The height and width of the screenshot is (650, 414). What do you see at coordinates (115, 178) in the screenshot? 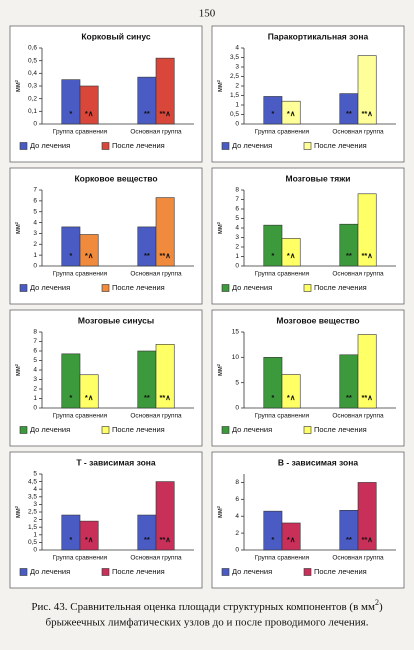
I see `chart-title: Корковое вещество` at bounding box center [115, 178].